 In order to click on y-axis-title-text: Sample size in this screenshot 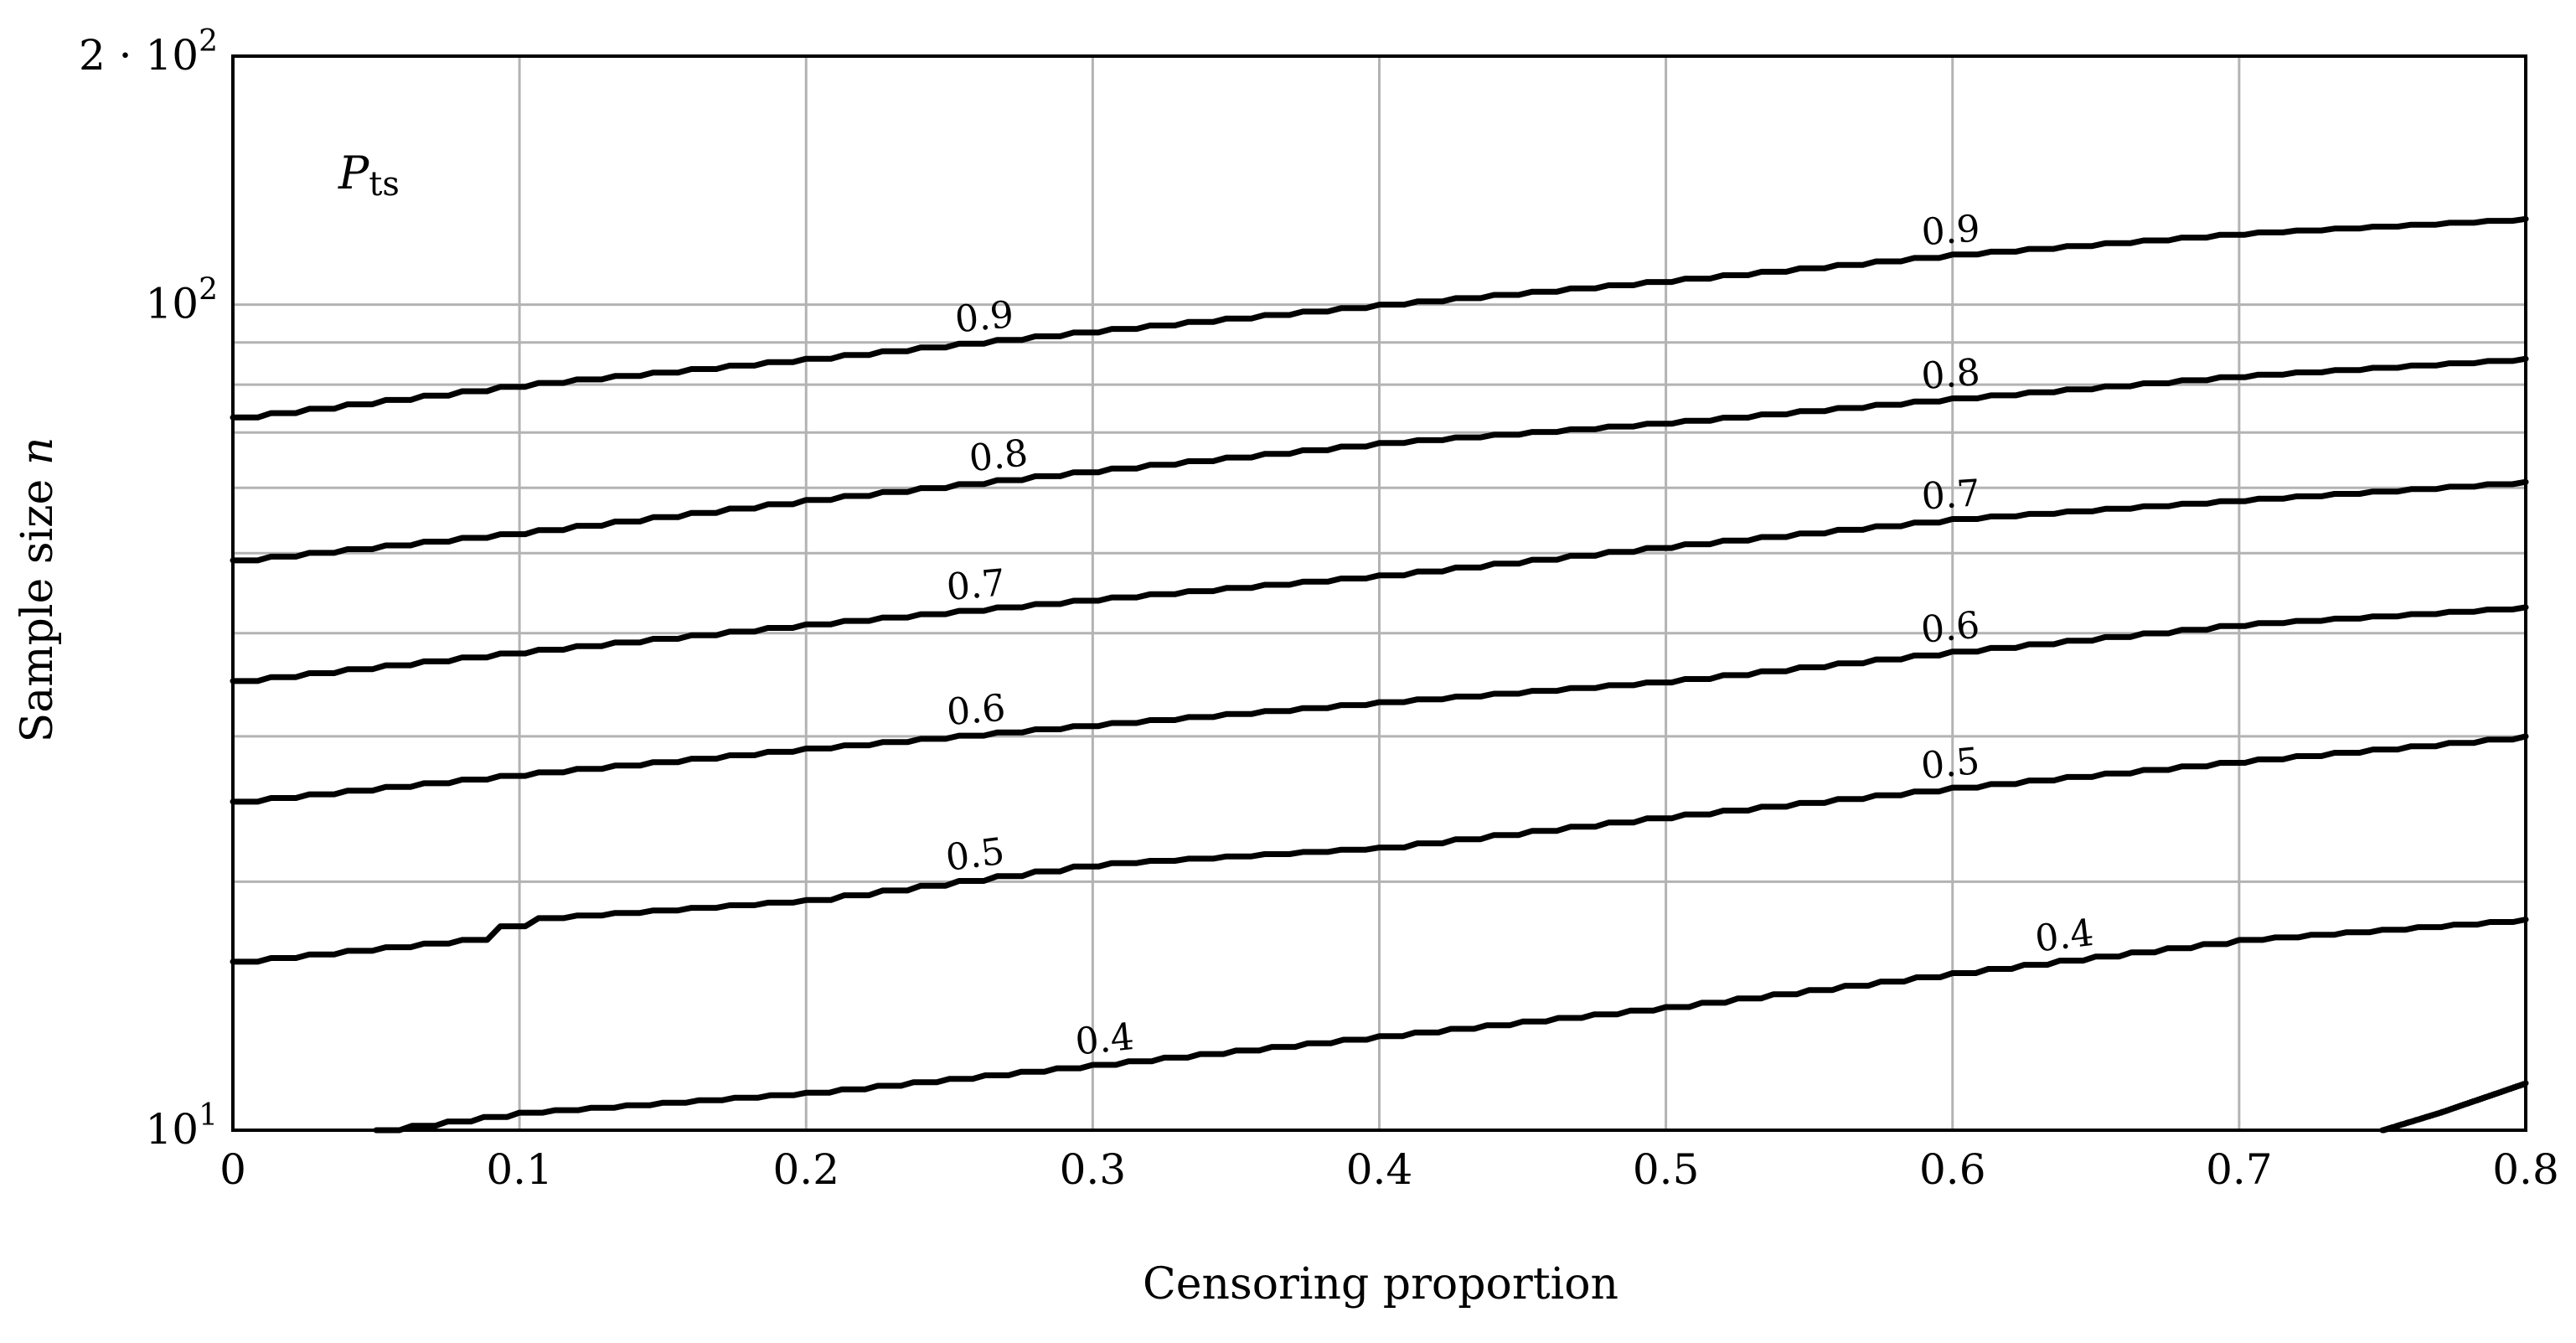, I will do `click(38, 611)`.